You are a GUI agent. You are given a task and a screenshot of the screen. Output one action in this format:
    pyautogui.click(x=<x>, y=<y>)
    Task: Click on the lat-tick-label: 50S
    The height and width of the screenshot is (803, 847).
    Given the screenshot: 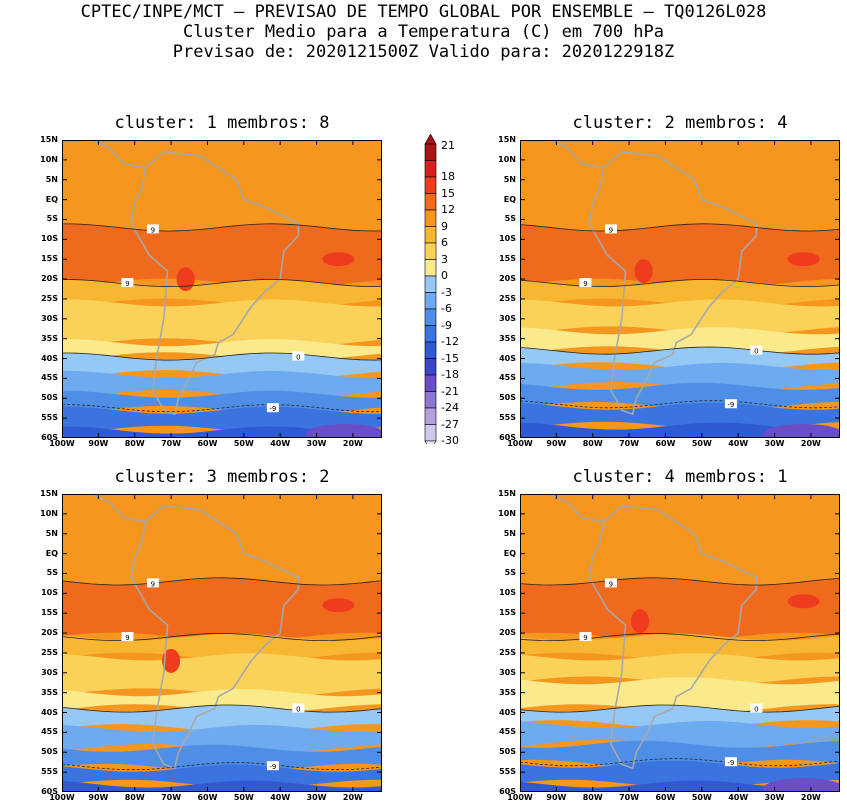 What is the action you would take?
    pyautogui.click(x=507, y=752)
    